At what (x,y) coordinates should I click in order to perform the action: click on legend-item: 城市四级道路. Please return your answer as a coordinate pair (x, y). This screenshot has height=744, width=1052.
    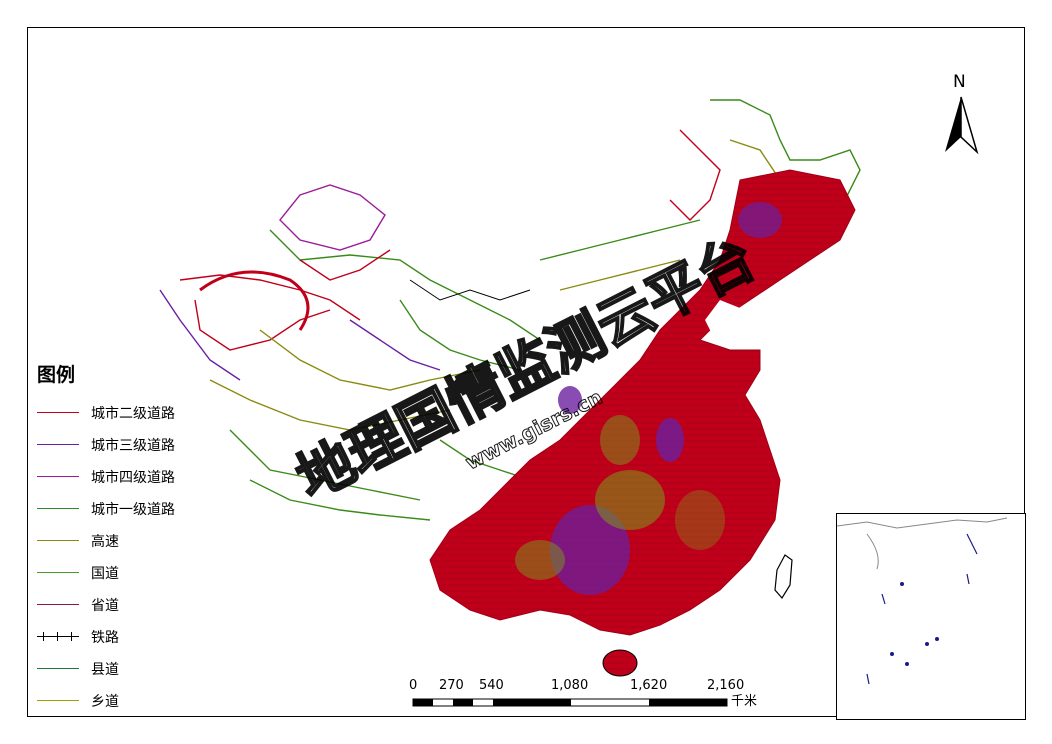
    Looking at the image, I should click on (106, 477).